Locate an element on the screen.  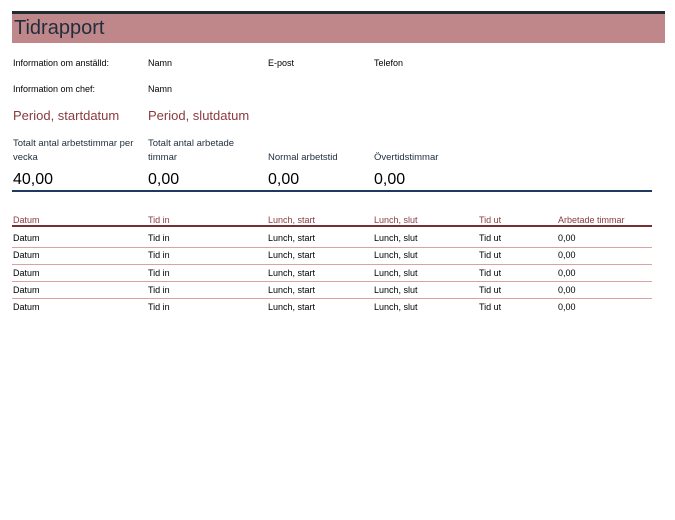
column-header: Lunch, start is located at coordinates (292, 220).